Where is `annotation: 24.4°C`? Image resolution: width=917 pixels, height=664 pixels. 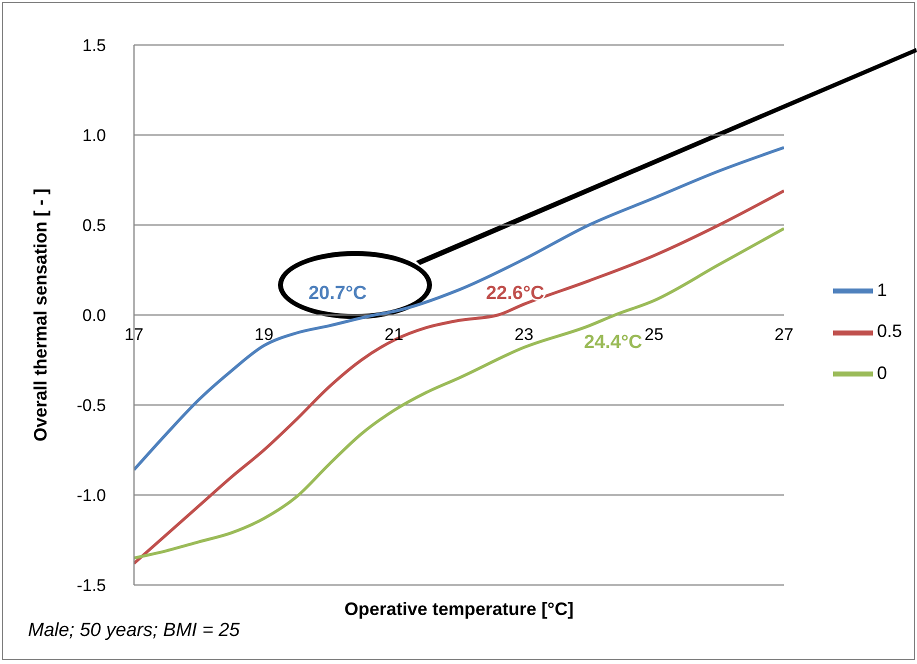
annotation: 24.4°C is located at coordinates (613, 342).